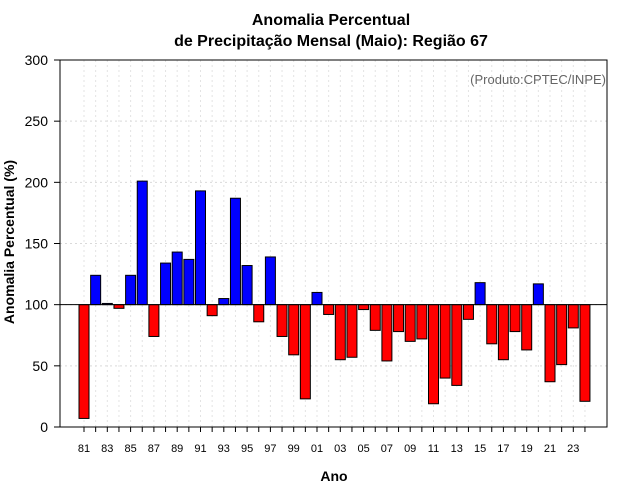  I want to click on x-tick-label: 17, so click(503, 449).